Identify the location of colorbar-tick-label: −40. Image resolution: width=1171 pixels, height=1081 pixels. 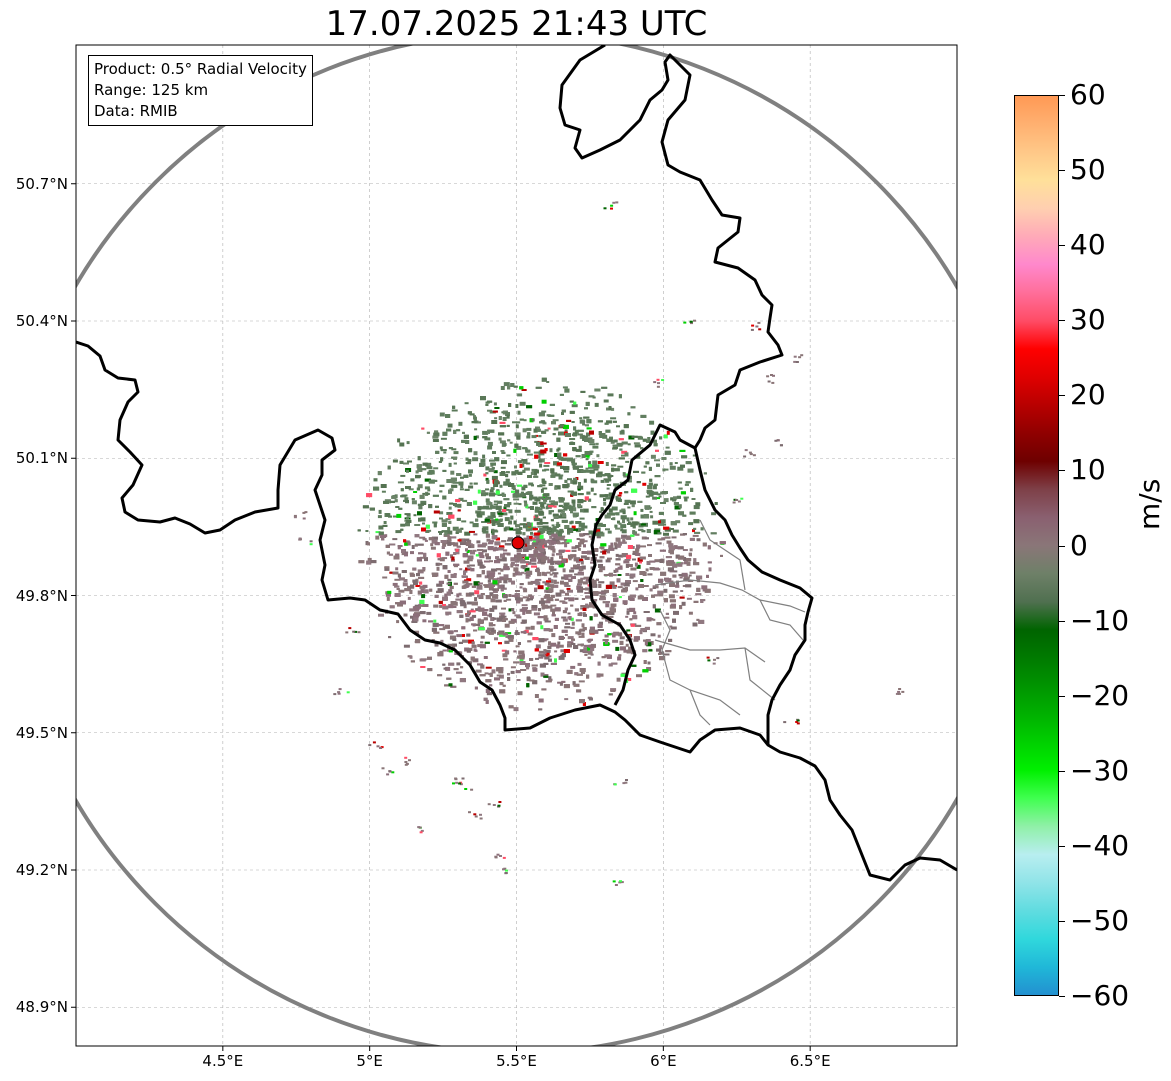
(1100, 845).